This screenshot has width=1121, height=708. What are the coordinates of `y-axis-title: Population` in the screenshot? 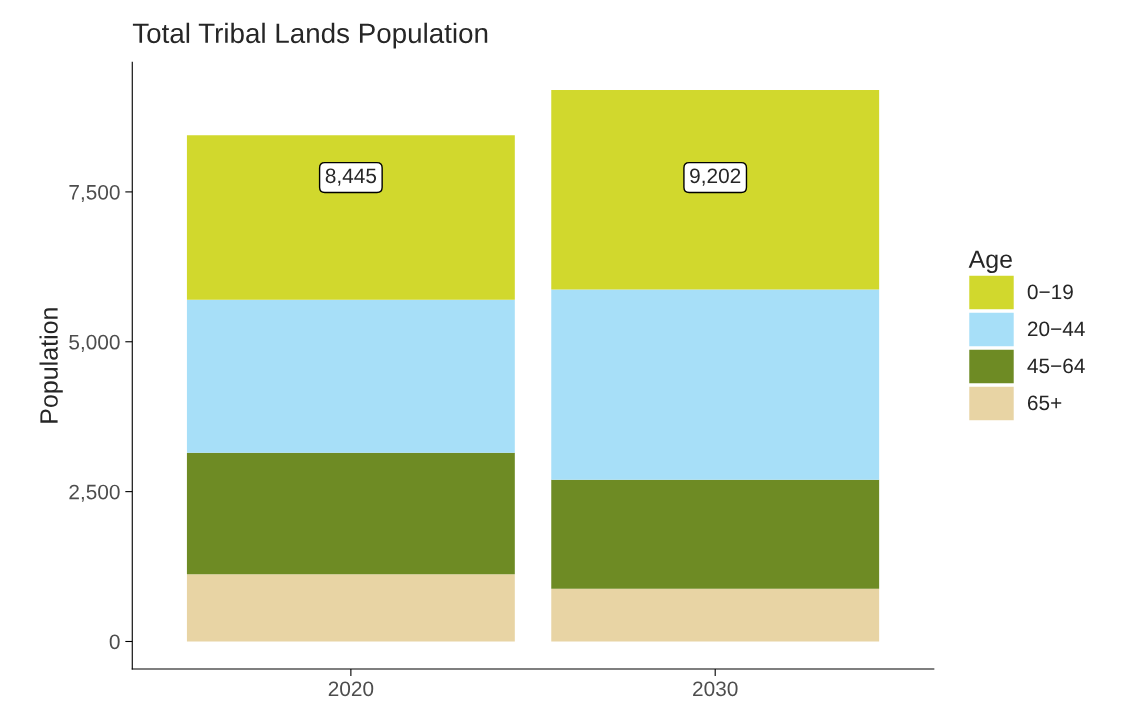 It's located at (51, 365).